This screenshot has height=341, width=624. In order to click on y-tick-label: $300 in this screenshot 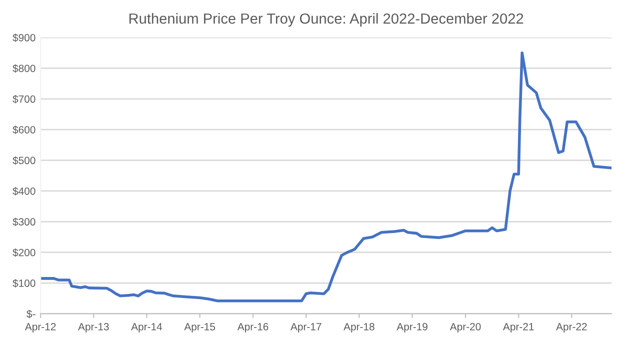, I will do `click(24, 222)`.